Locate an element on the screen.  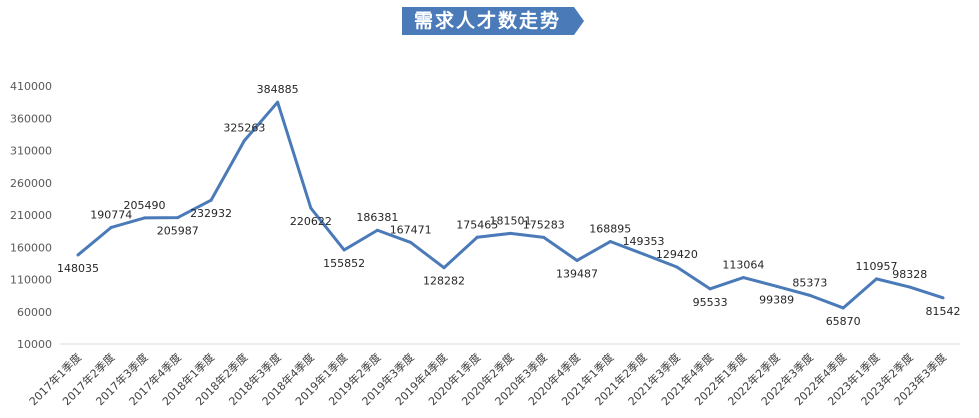
data-label: 181501 is located at coordinates (511, 220).